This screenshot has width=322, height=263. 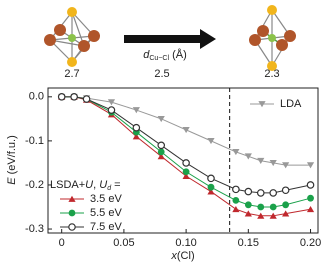 What do you see at coordinates (62, 243) in the screenshot?
I see `x-tick-label: 0` at bounding box center [62, 243].